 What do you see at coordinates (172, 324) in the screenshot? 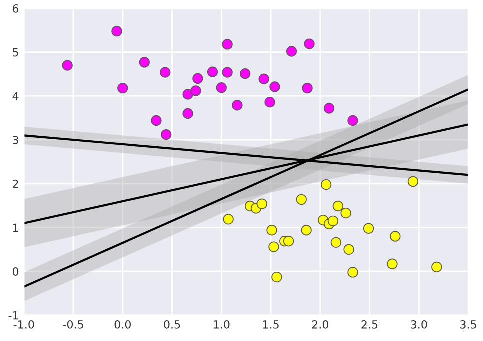
I see `x-tick-label: 0.5` at bounding box center [172, 324].